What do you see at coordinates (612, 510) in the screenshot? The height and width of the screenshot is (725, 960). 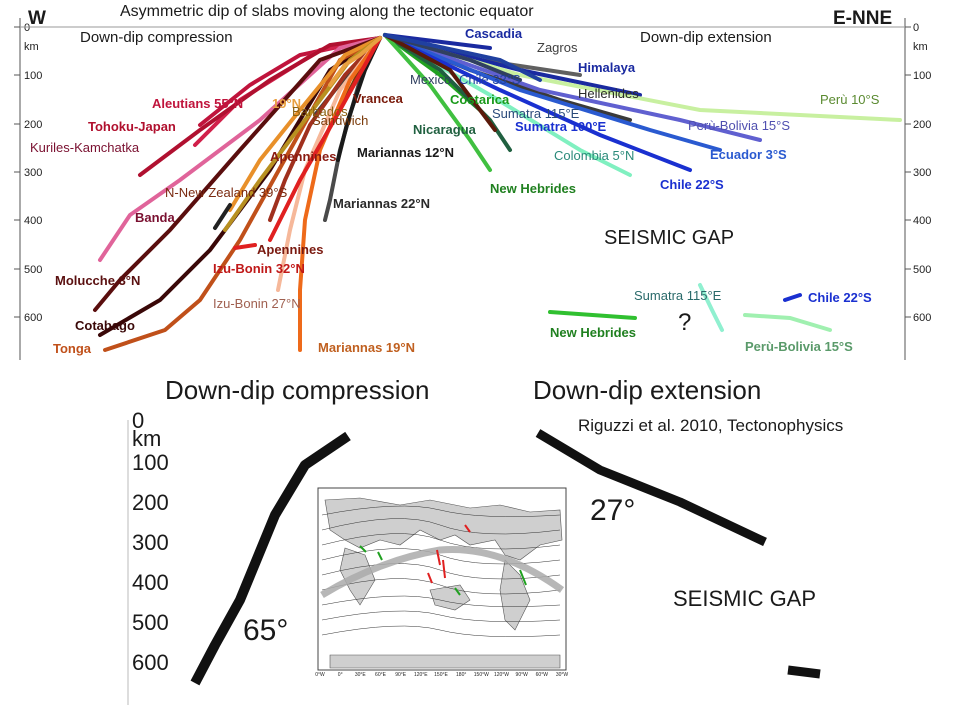 I see `extension-angle: 27°` at bounding box center [612, 510].